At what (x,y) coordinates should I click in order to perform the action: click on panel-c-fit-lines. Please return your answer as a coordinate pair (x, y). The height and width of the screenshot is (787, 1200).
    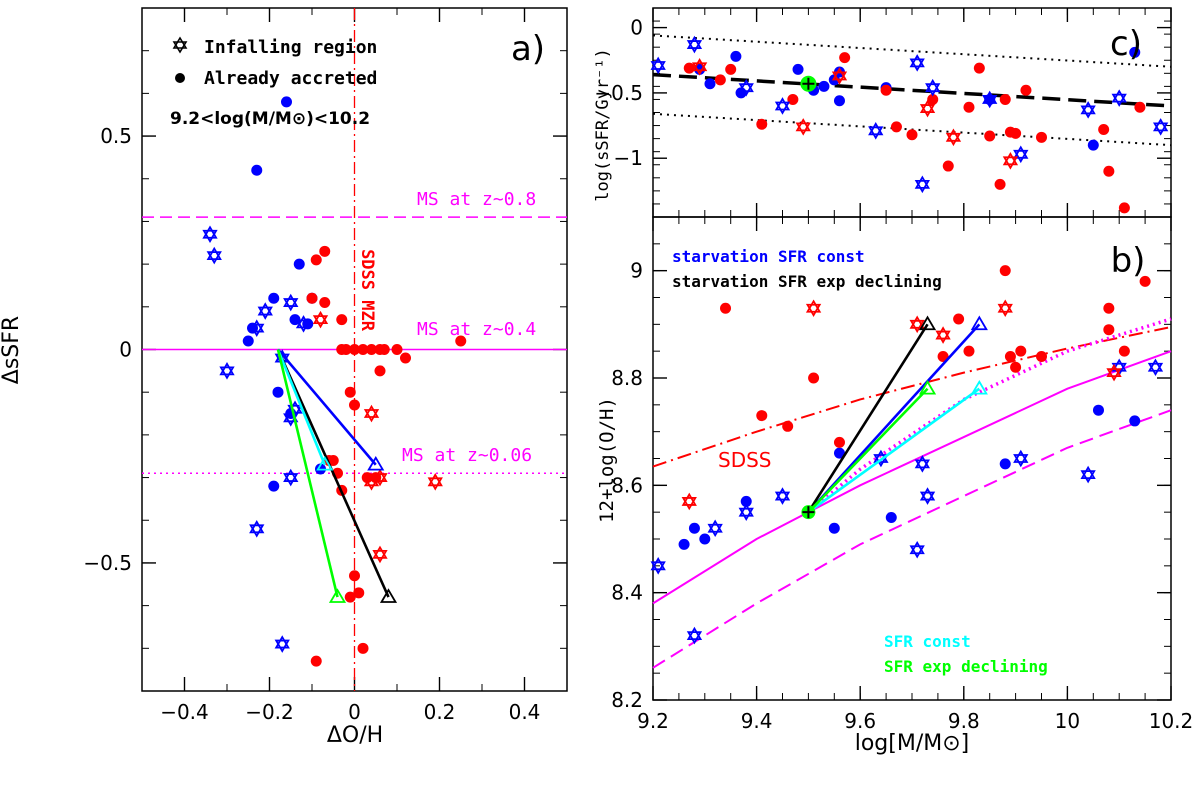
    Looking at the image, I should click on (912, 90).